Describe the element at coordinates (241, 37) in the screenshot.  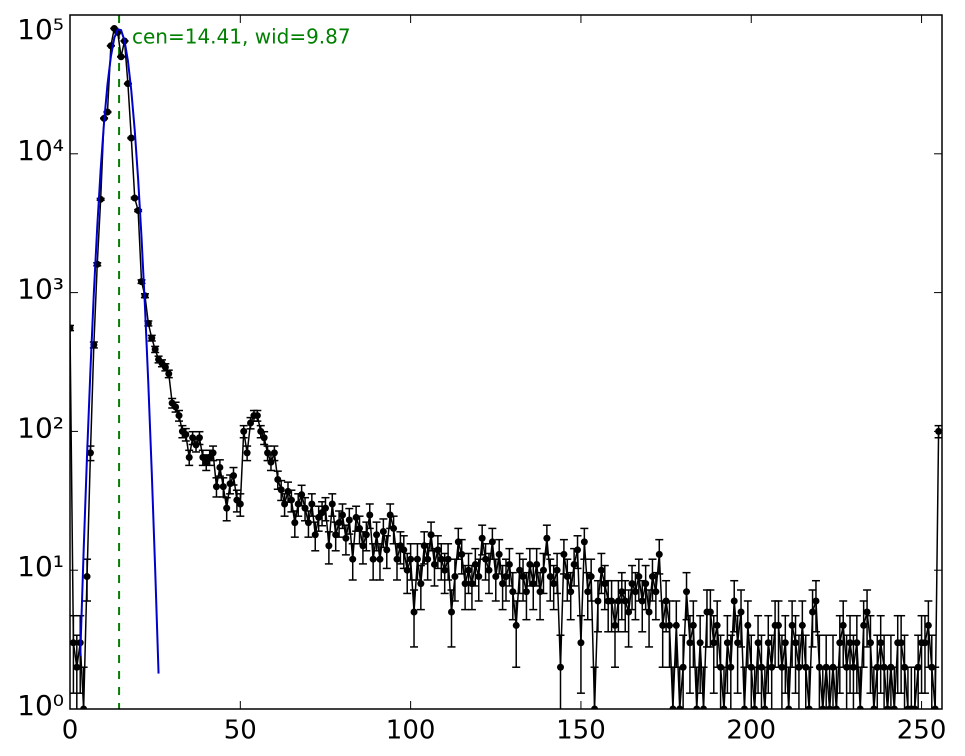
I see `annotation: cen=14.41, wid=9.87` at that location.